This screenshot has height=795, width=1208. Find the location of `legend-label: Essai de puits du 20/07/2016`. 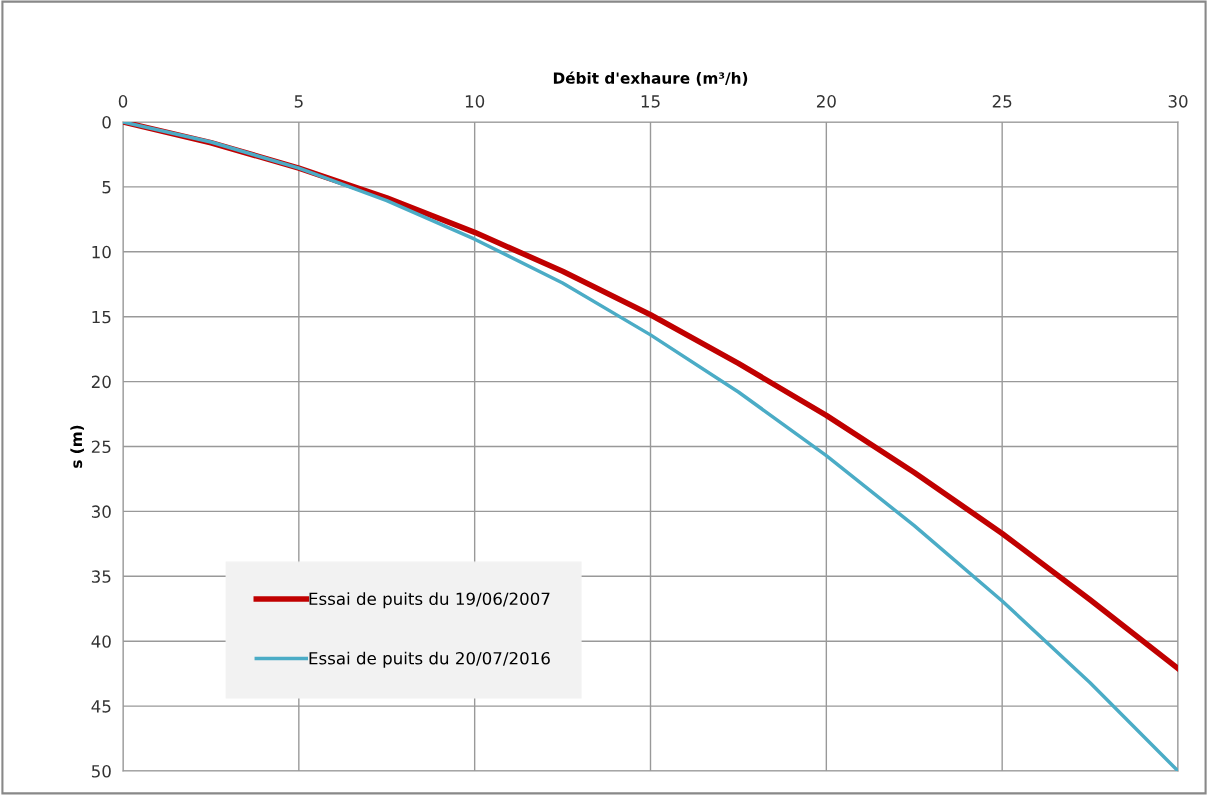

legend-label: Essai de puits du 20/07/2016 is located at coordinates (429, 659).